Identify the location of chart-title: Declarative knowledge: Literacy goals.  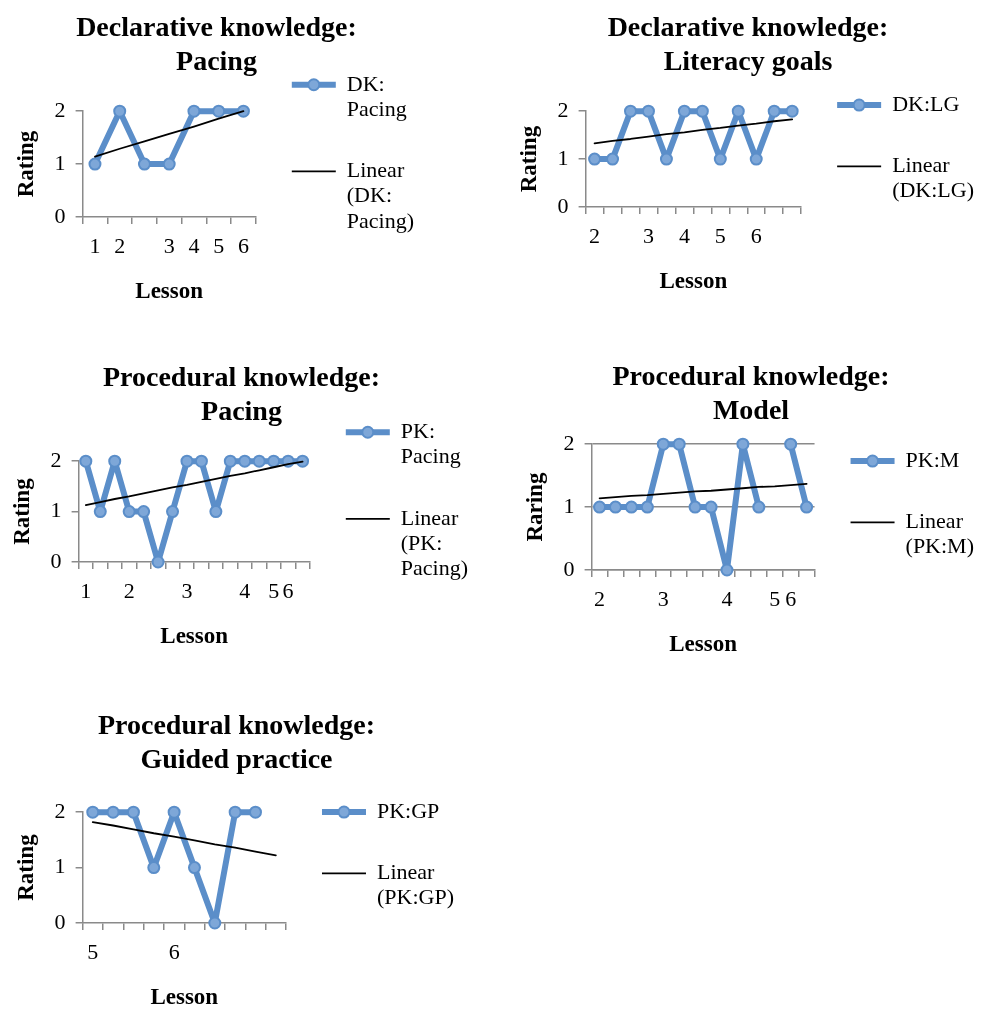
(748, 43).